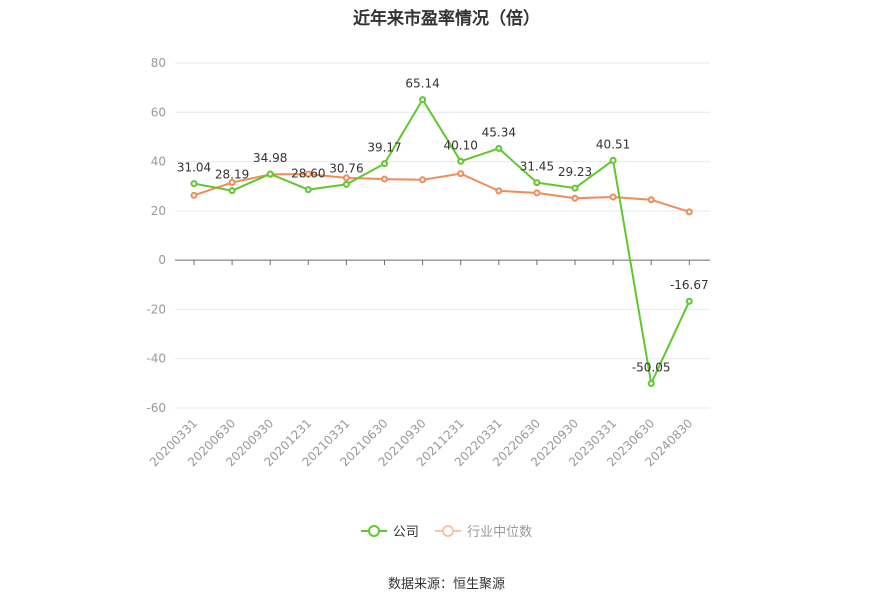  Describe the element at coordinates (405, 532) in the screenshot. I see `legend-label-company: 公司` at that location.